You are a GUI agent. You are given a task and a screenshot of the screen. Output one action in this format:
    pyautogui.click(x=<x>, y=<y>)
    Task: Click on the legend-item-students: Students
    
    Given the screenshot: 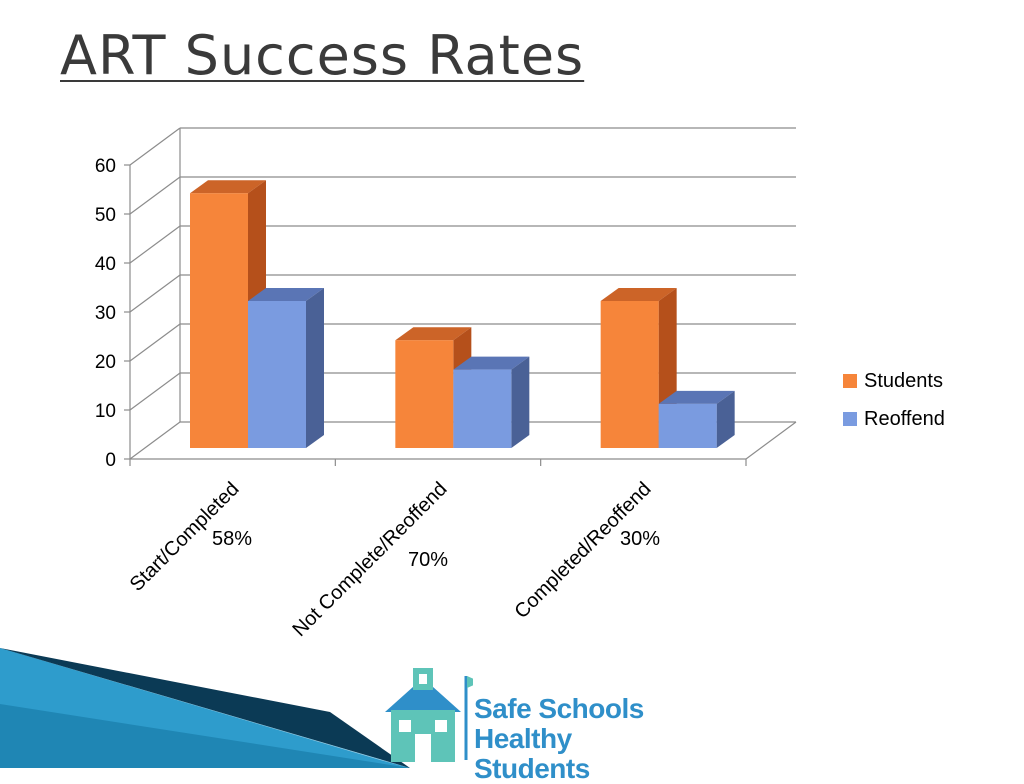 What is the action you would take?
    pyautogui.click(x=894, y=381)
    